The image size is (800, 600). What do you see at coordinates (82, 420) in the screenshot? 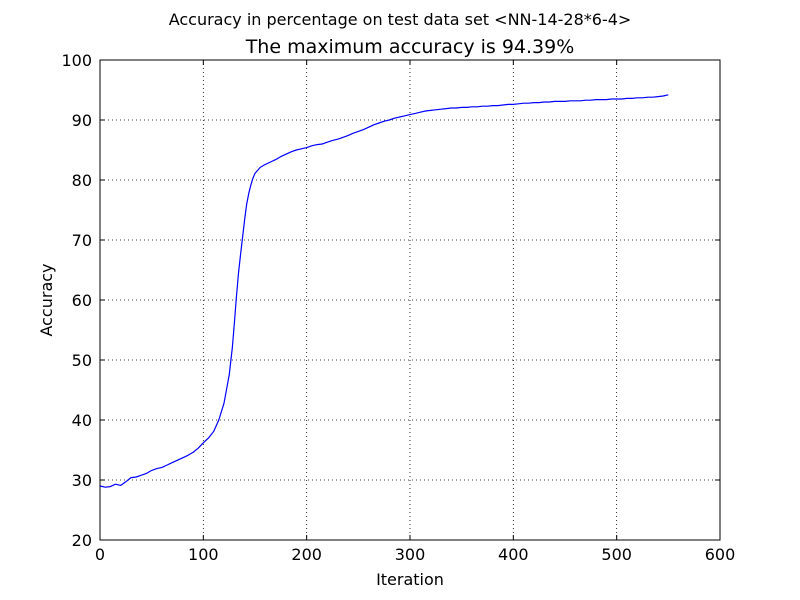
I see `y-tick-label: 40` at bounding box center [82, 420].